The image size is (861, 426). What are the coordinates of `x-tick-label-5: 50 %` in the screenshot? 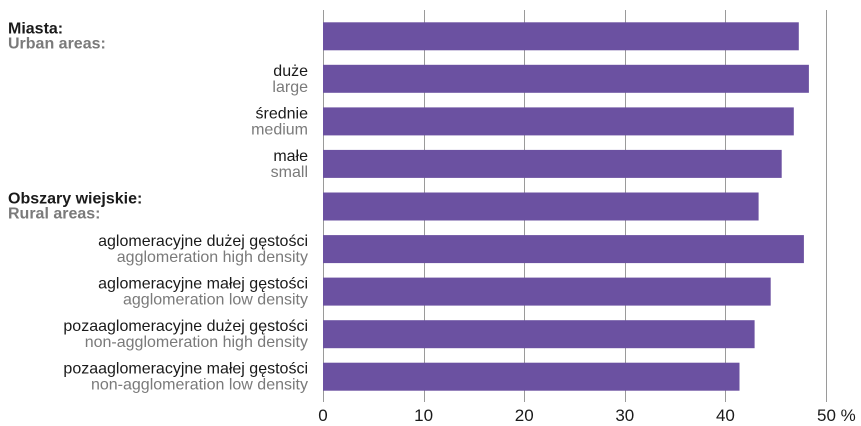 It's located at (836, 415).